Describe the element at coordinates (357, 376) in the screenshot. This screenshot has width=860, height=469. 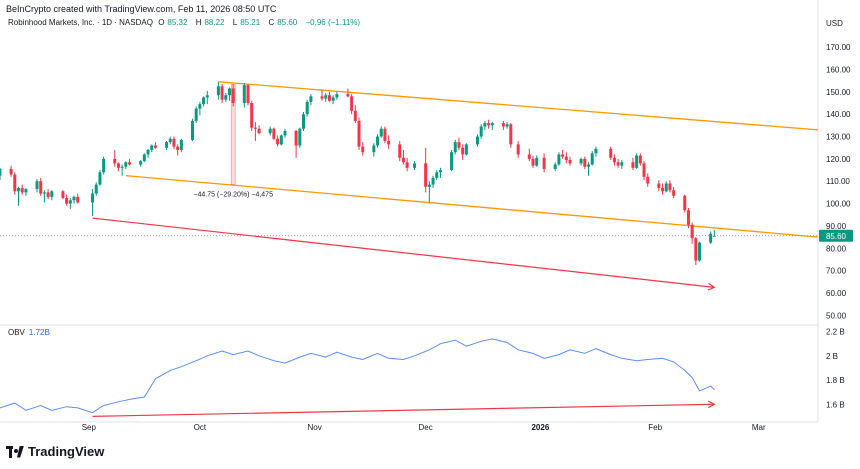
I see `obv-series` at that location.